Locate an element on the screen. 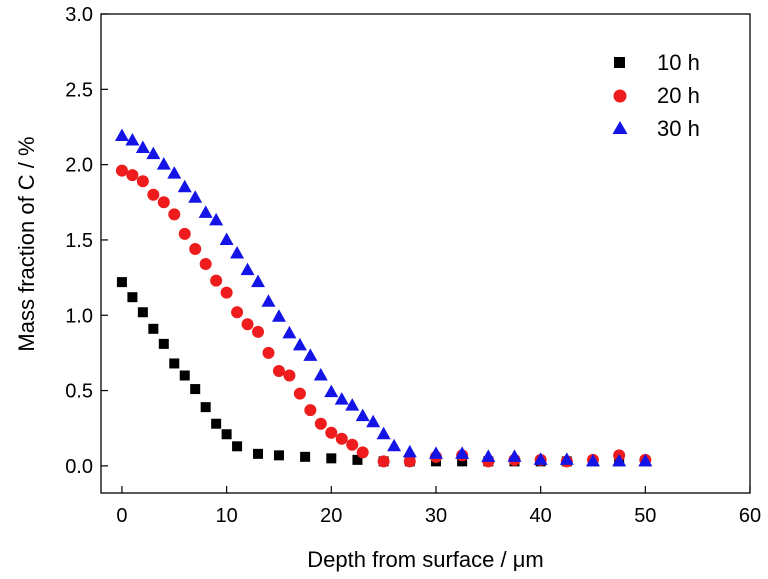  x-tick-label: 0 is located at coordinates (121, 516).